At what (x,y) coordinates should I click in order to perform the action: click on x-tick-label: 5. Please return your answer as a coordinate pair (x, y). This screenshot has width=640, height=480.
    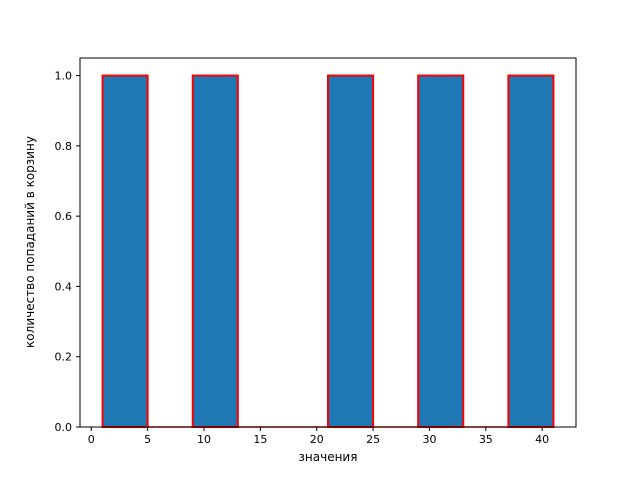
    Looking at the image, I should click on (147, 439).